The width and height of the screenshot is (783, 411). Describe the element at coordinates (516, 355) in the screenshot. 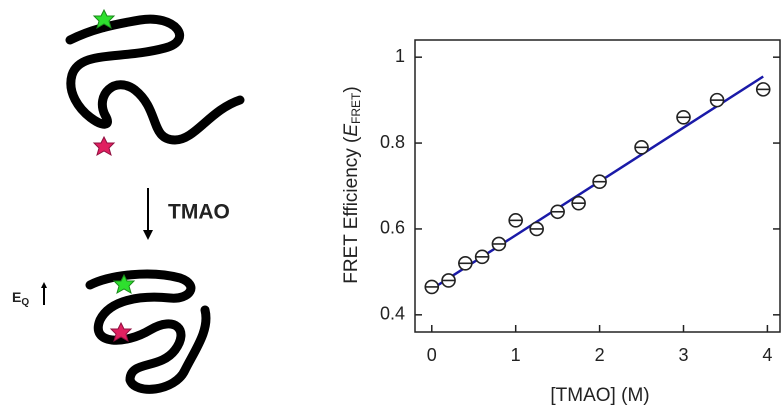

I see `x-tick-label: 1` at that location.